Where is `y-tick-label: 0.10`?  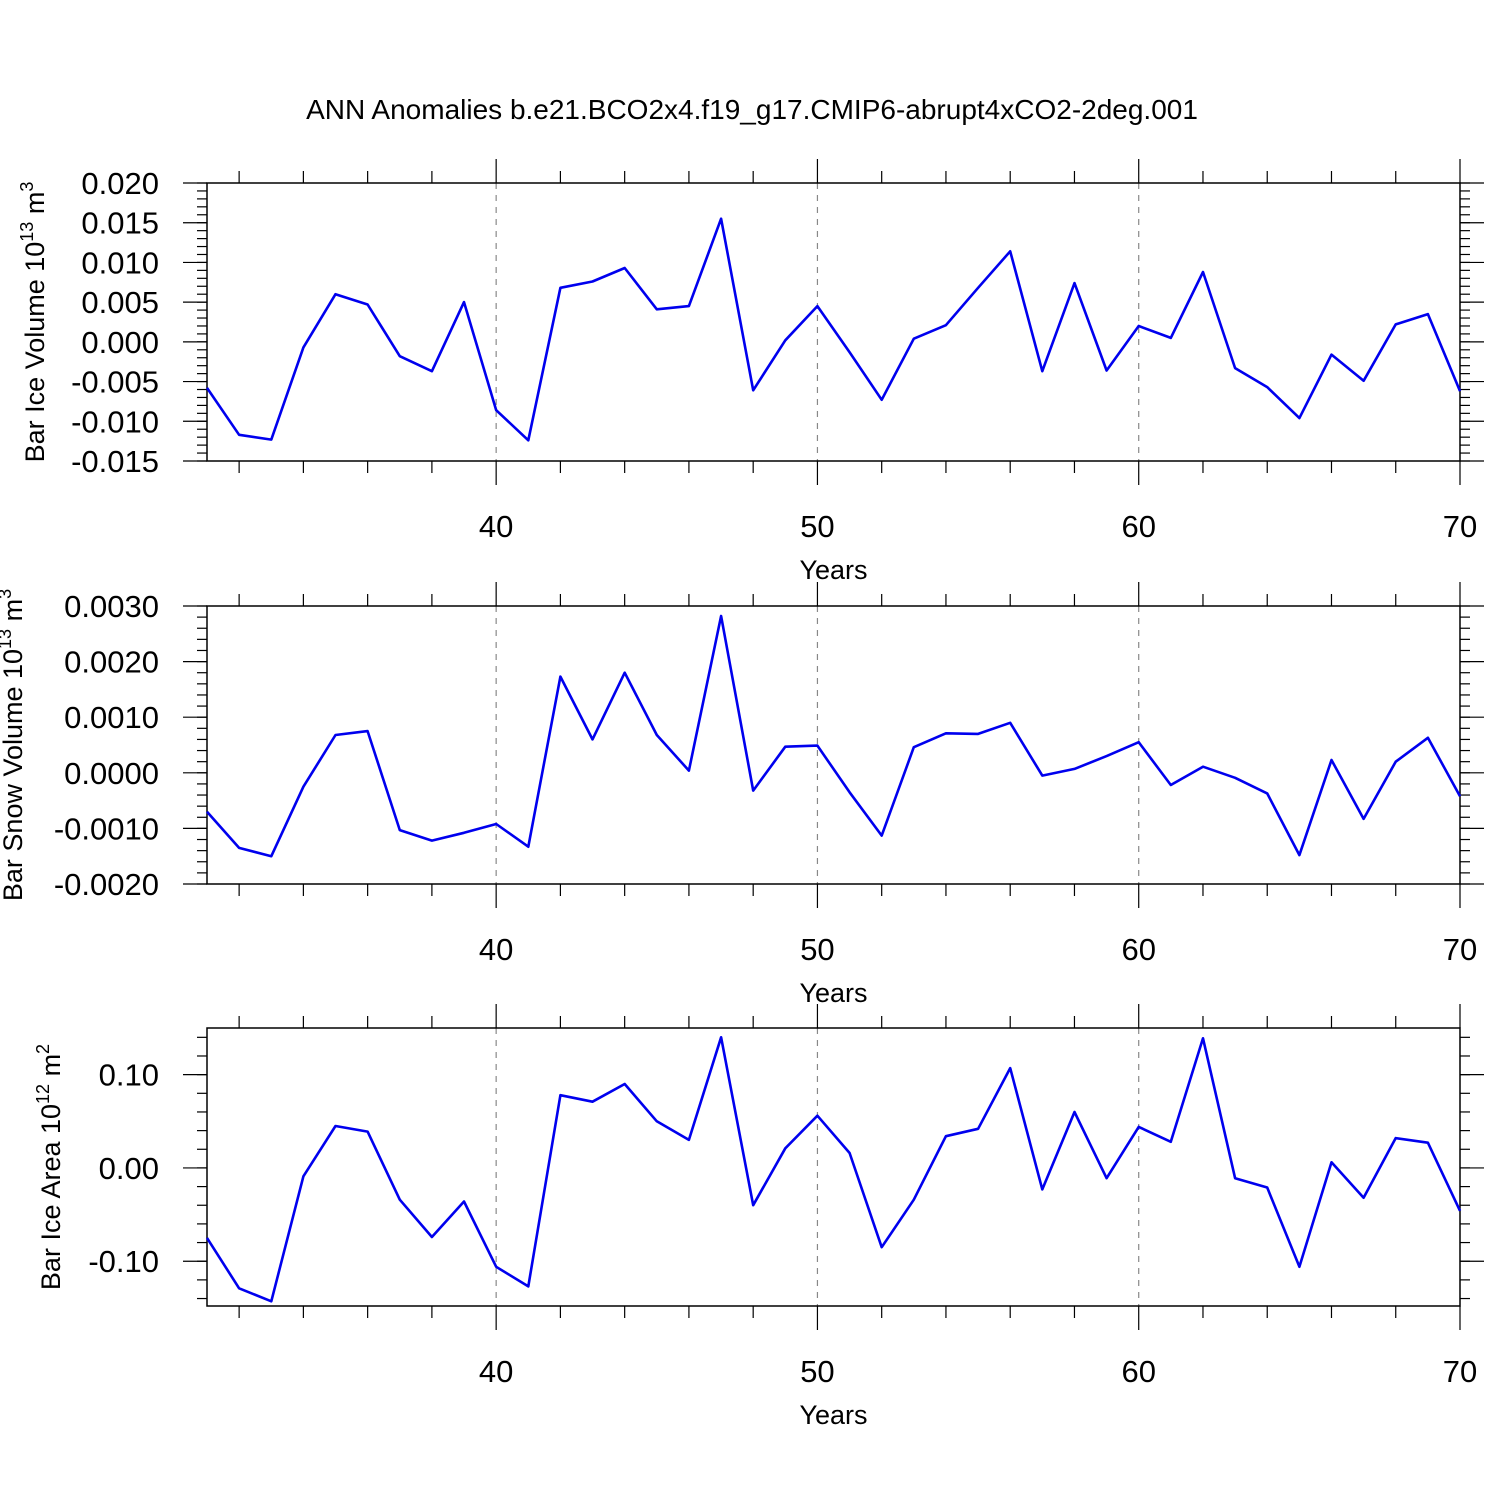 y-tick-label: 0.10 is located at coordinates (129, 1075).